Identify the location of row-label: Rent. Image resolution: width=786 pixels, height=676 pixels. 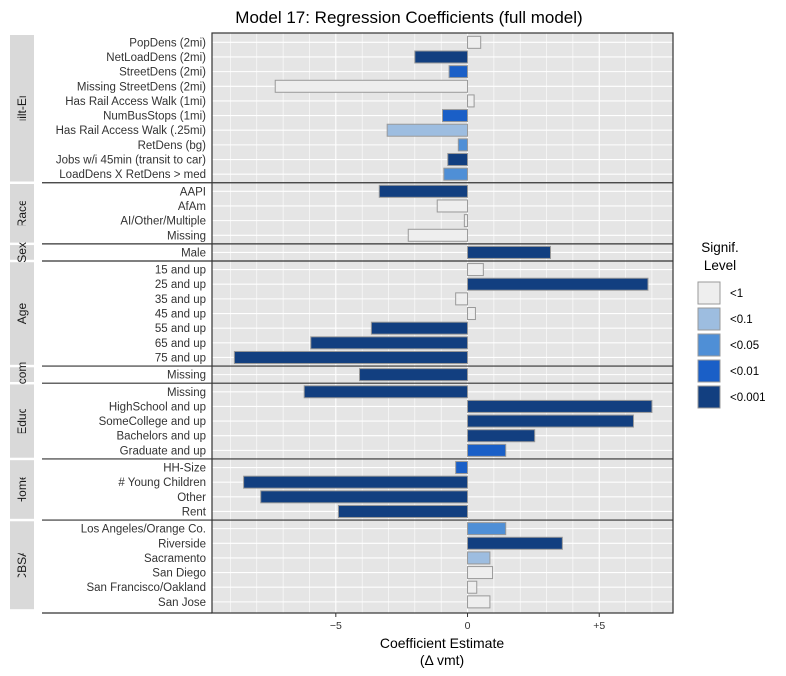
(194, 512).